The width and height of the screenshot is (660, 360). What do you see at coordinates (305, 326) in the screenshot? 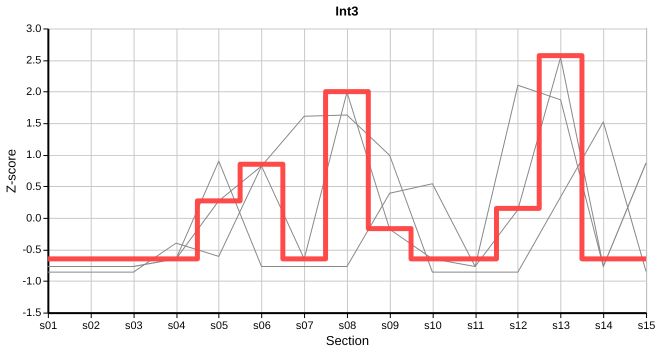
I see `x-tick-label: s07` at bounding box center [305, 326].